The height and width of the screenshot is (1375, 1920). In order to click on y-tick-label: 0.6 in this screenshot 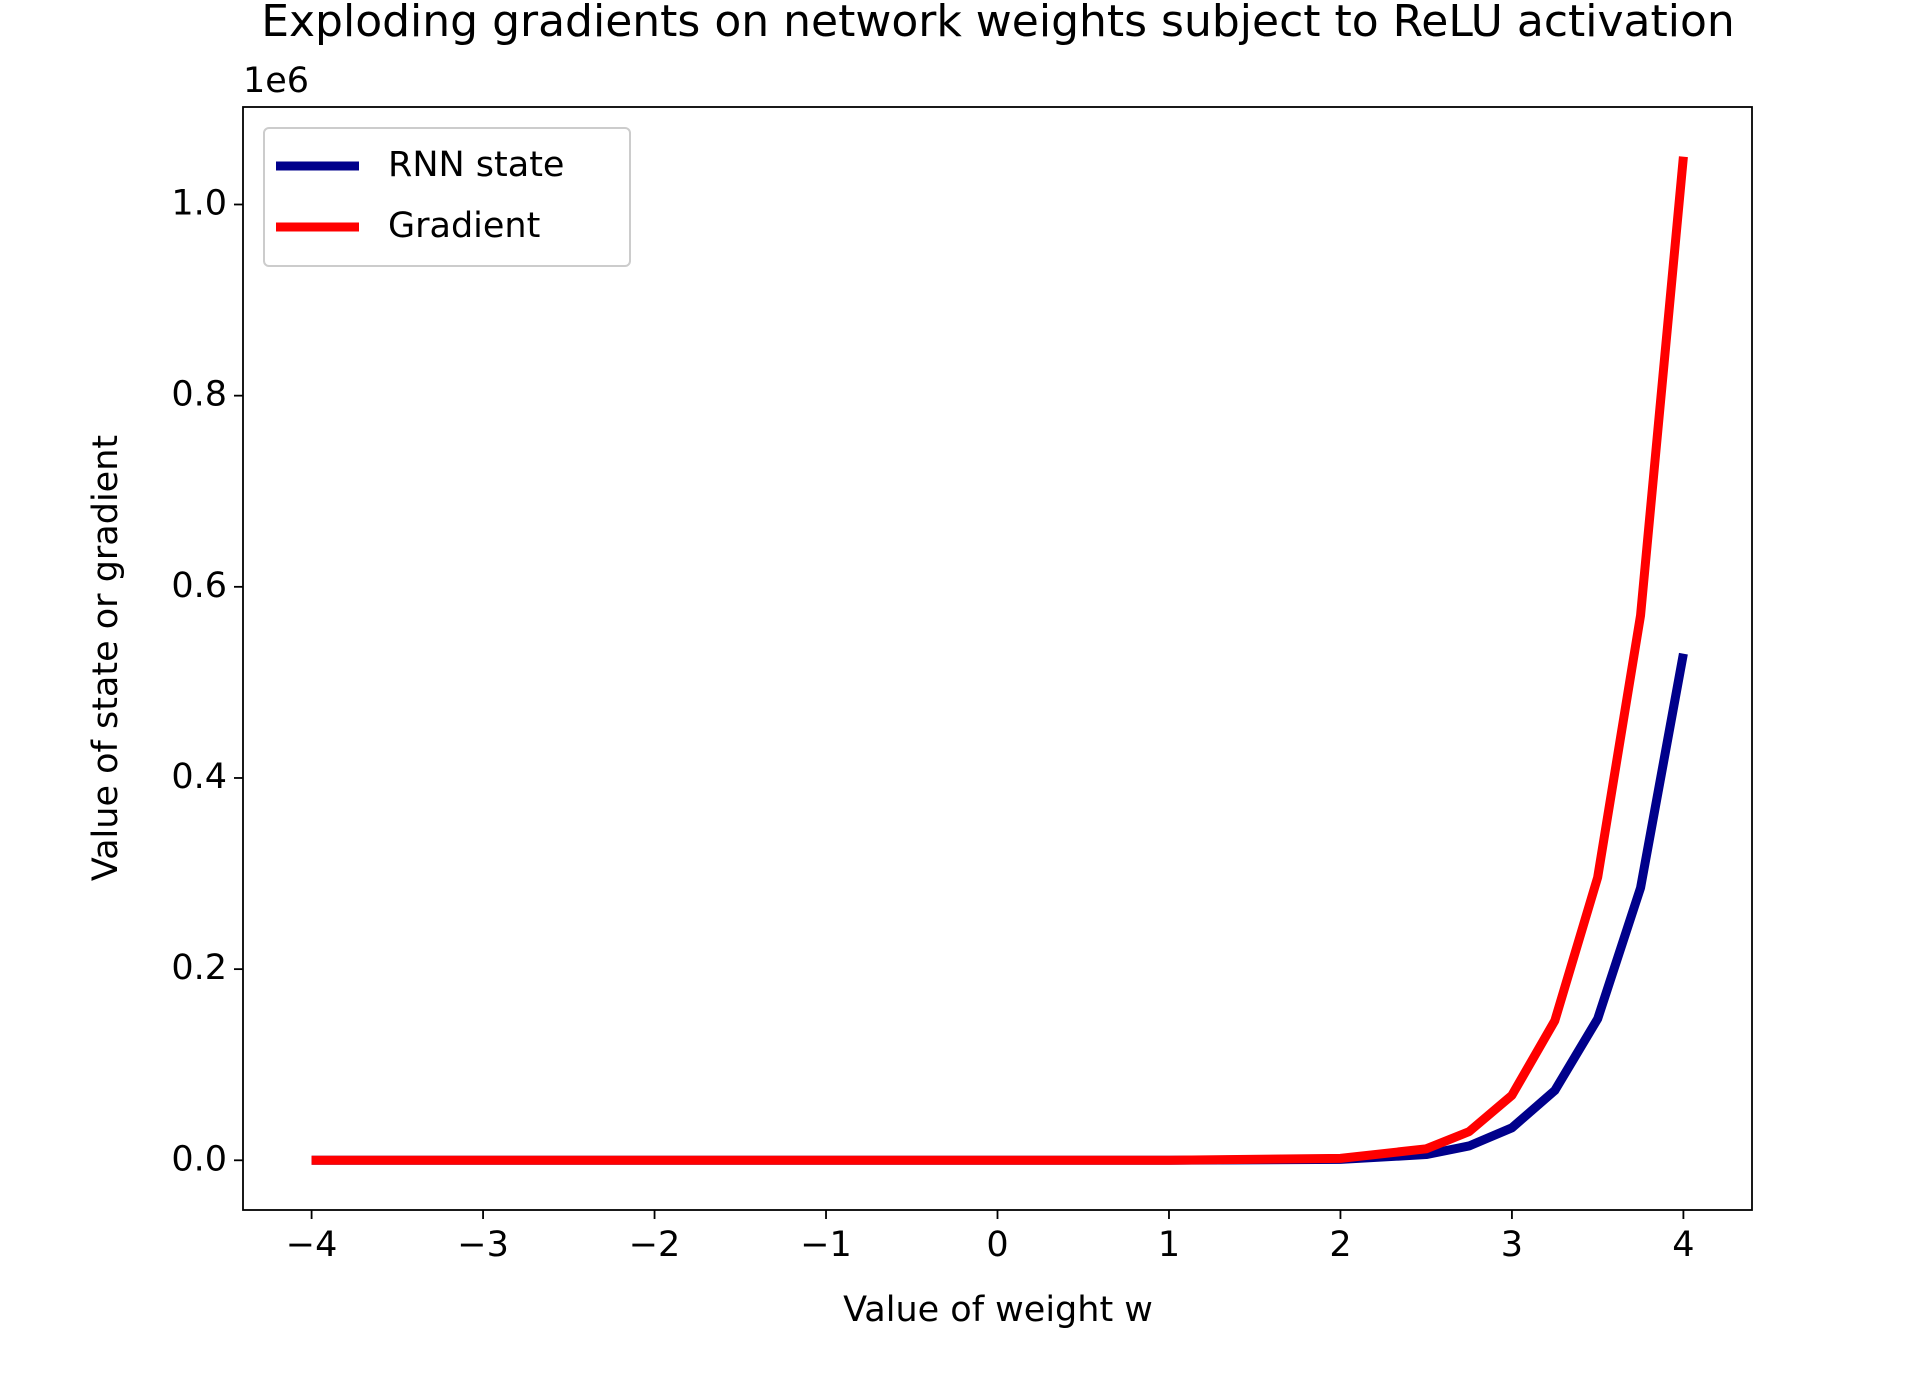, I will do `click(199, 586)`.